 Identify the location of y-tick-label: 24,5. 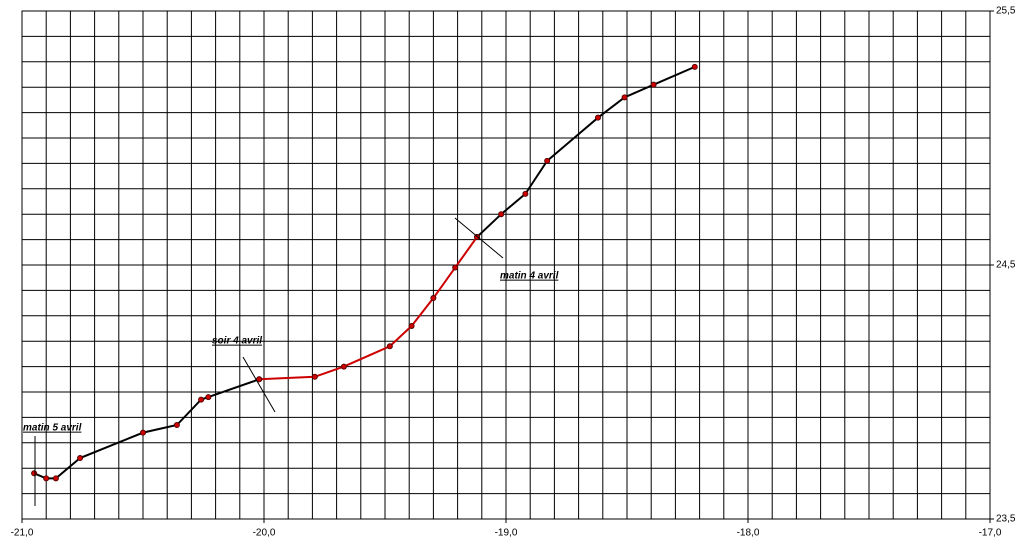
(1006, 265).